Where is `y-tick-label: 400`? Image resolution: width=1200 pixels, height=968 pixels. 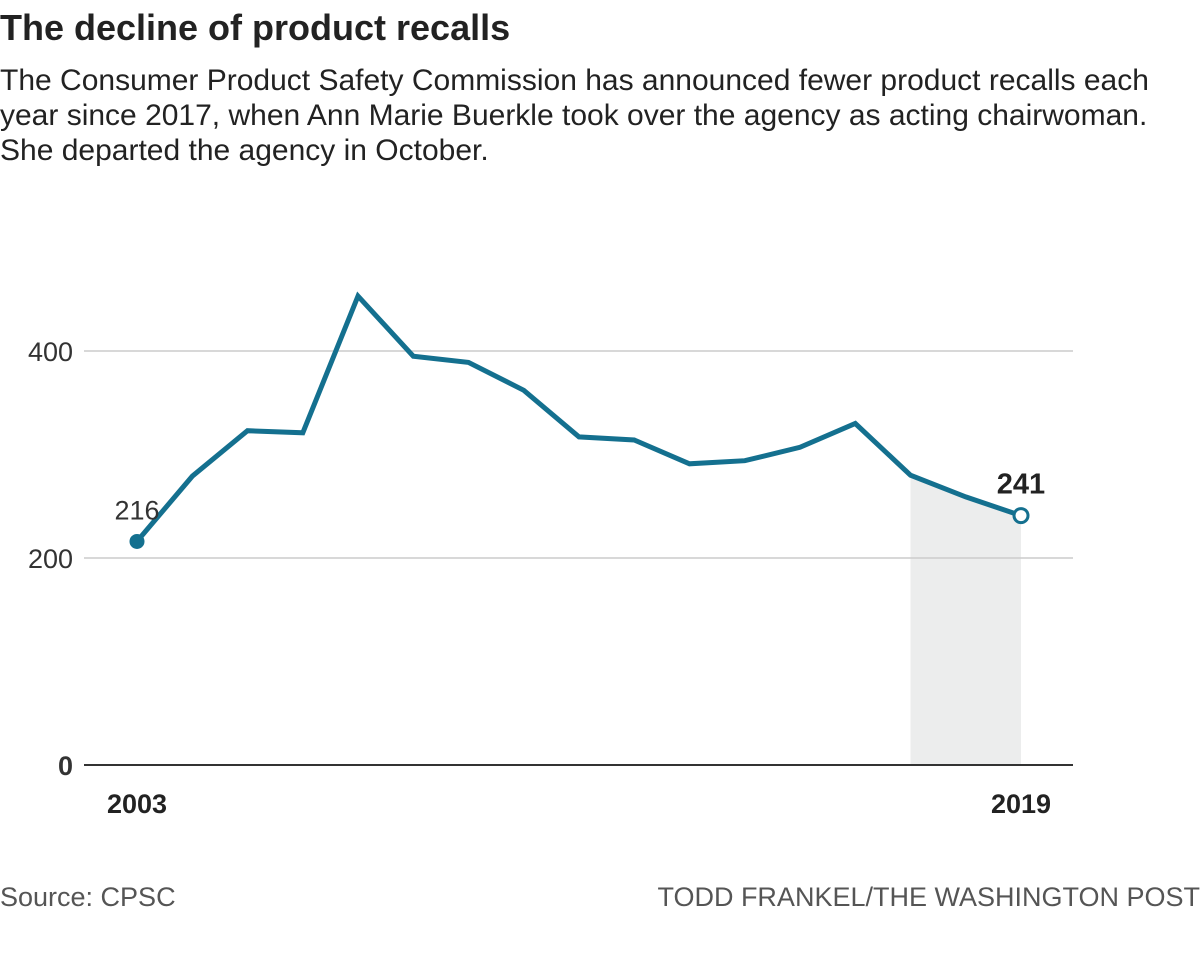
y-tick-label: 400 is located at coordinates (50, 352).